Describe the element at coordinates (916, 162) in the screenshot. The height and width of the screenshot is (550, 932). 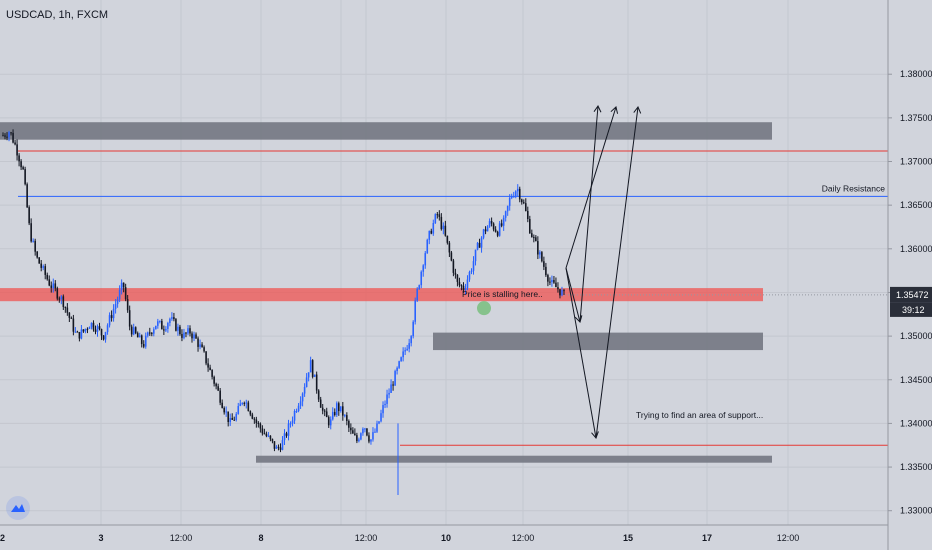
I see `price-tick-label: 1.37000` at that location.